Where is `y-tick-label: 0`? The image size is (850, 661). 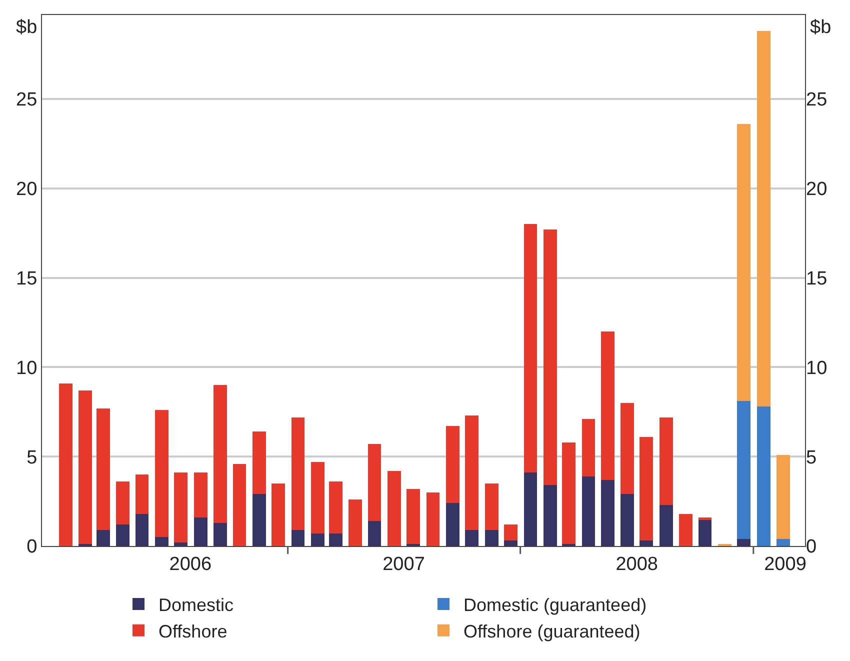
y-tick-label: 0 is located at coordinates (32, 547).